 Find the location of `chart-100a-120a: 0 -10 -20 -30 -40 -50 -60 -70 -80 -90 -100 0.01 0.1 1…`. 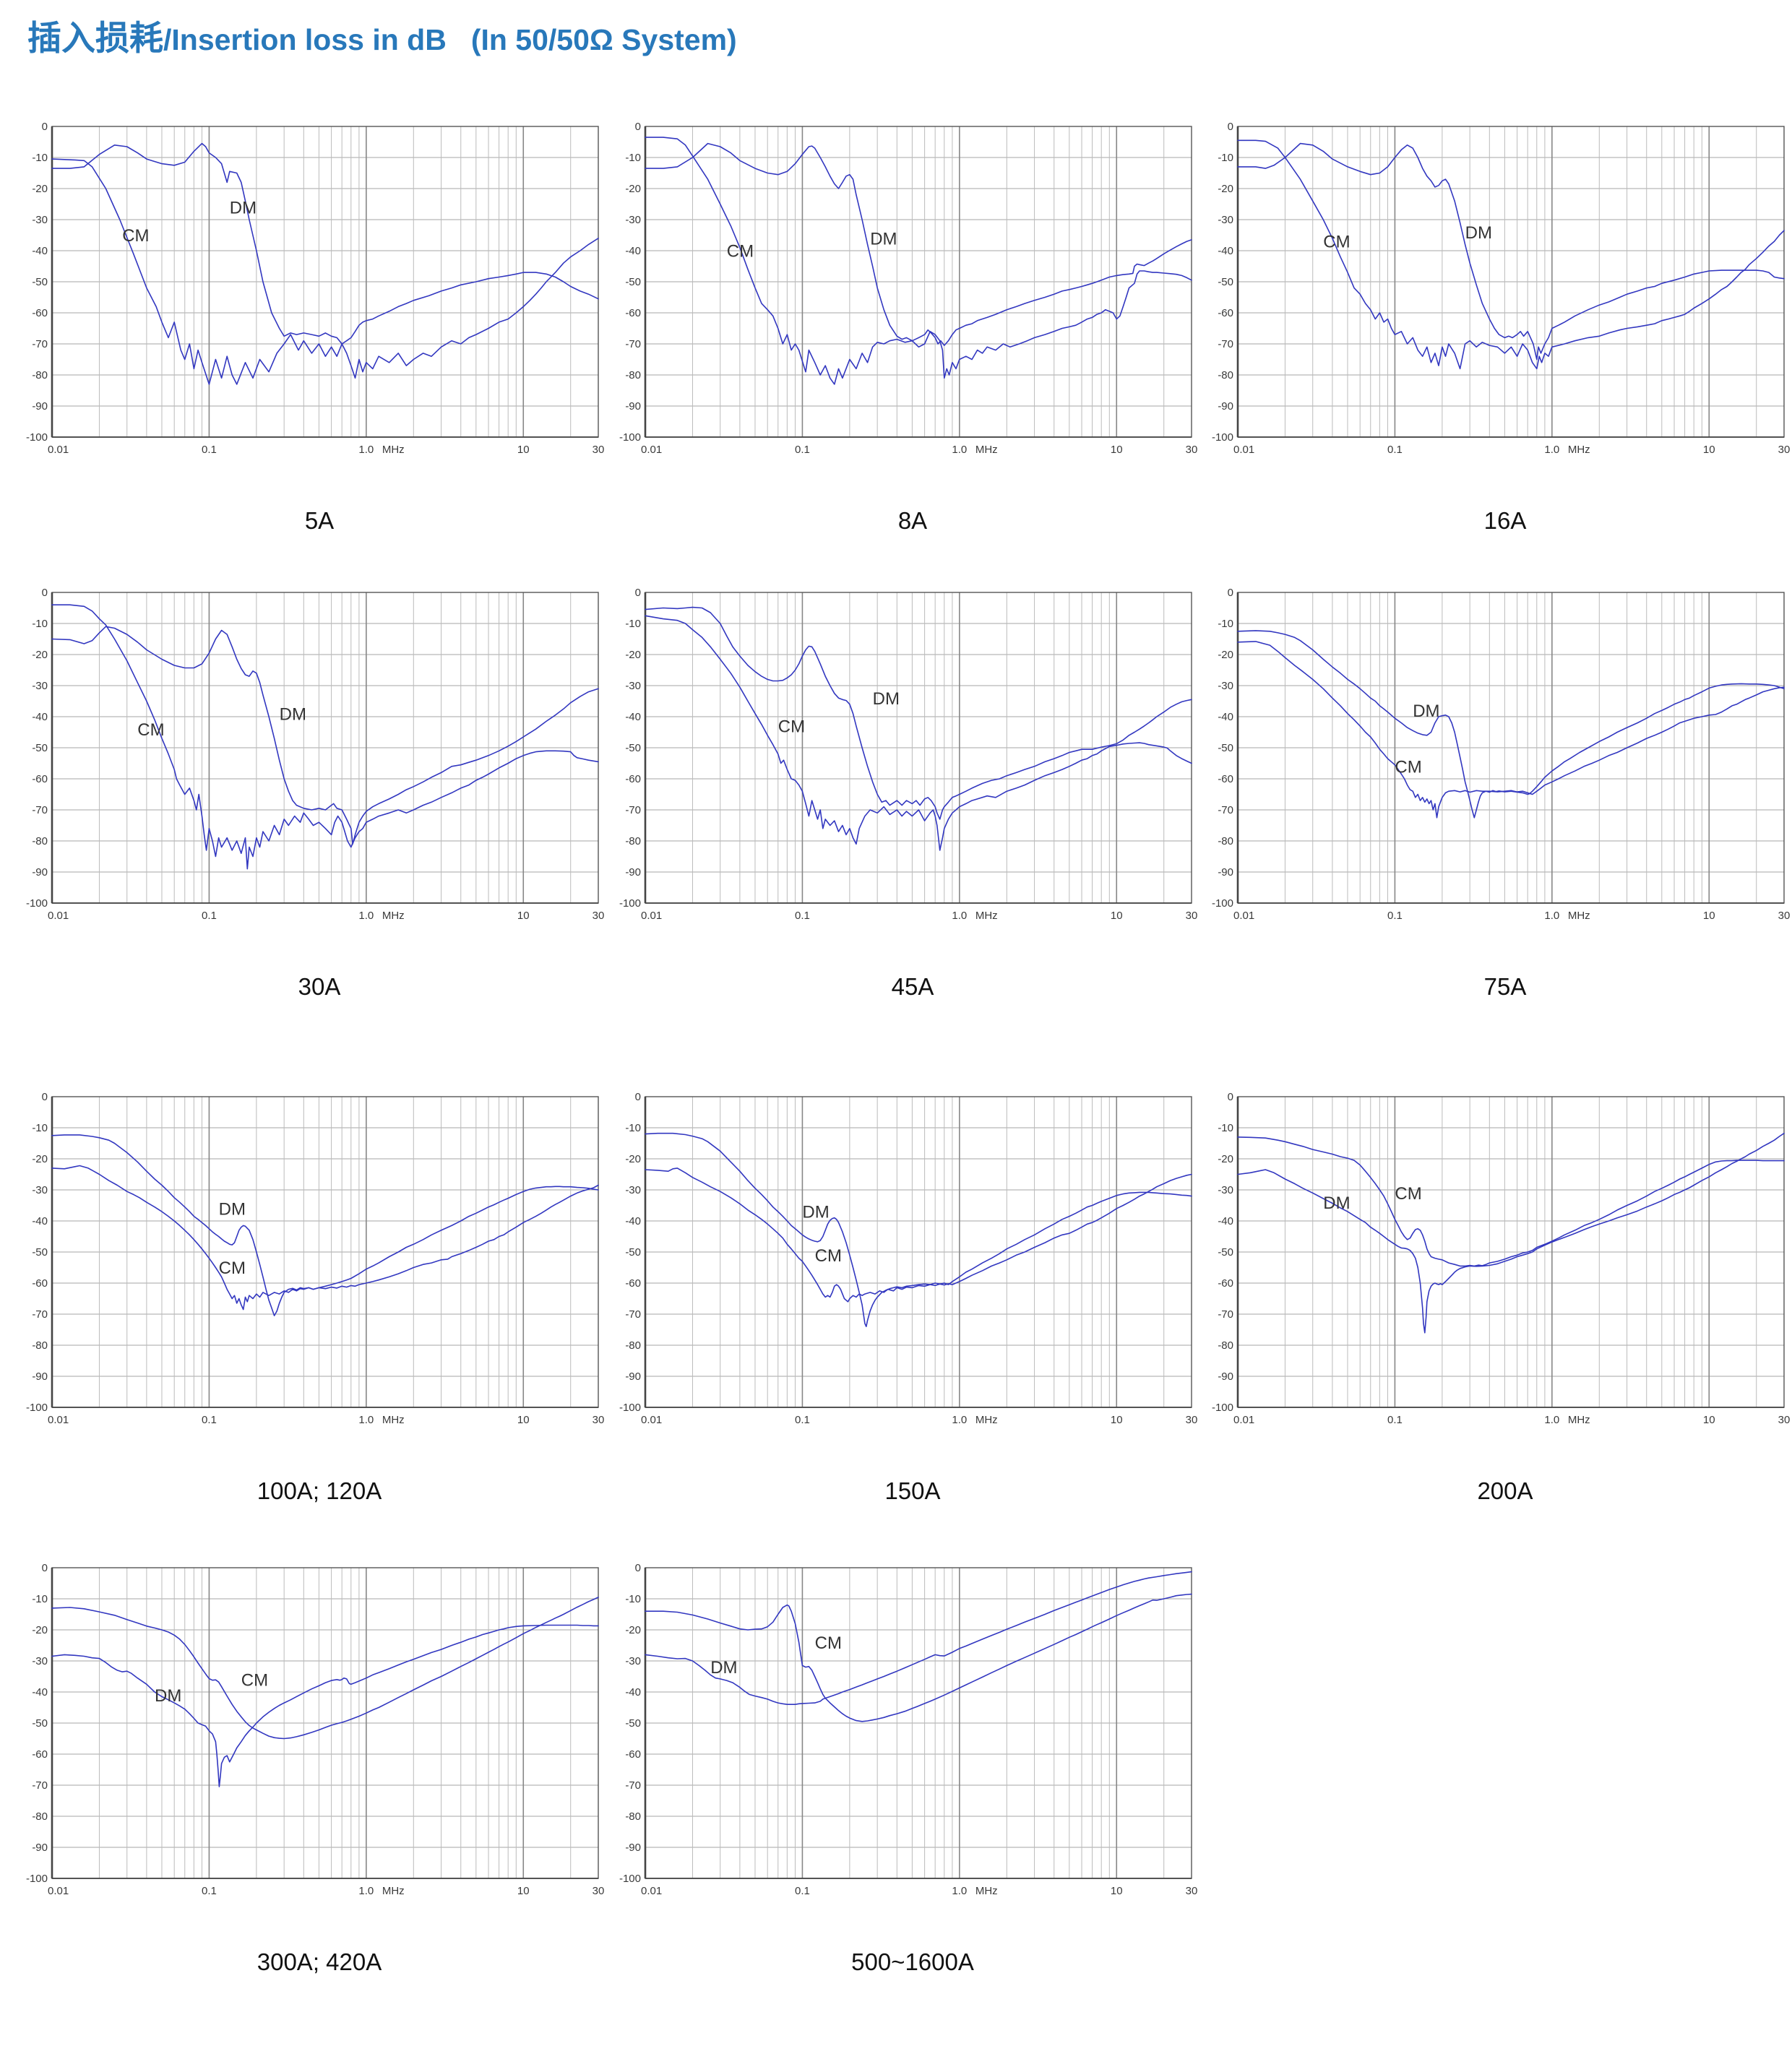

chart-100a-120a: 0 -10 -20 -30 -40 -50 -60 -70 -80 -90 -100 0.01 0.1 1… is located at coordinates (319, 1298).